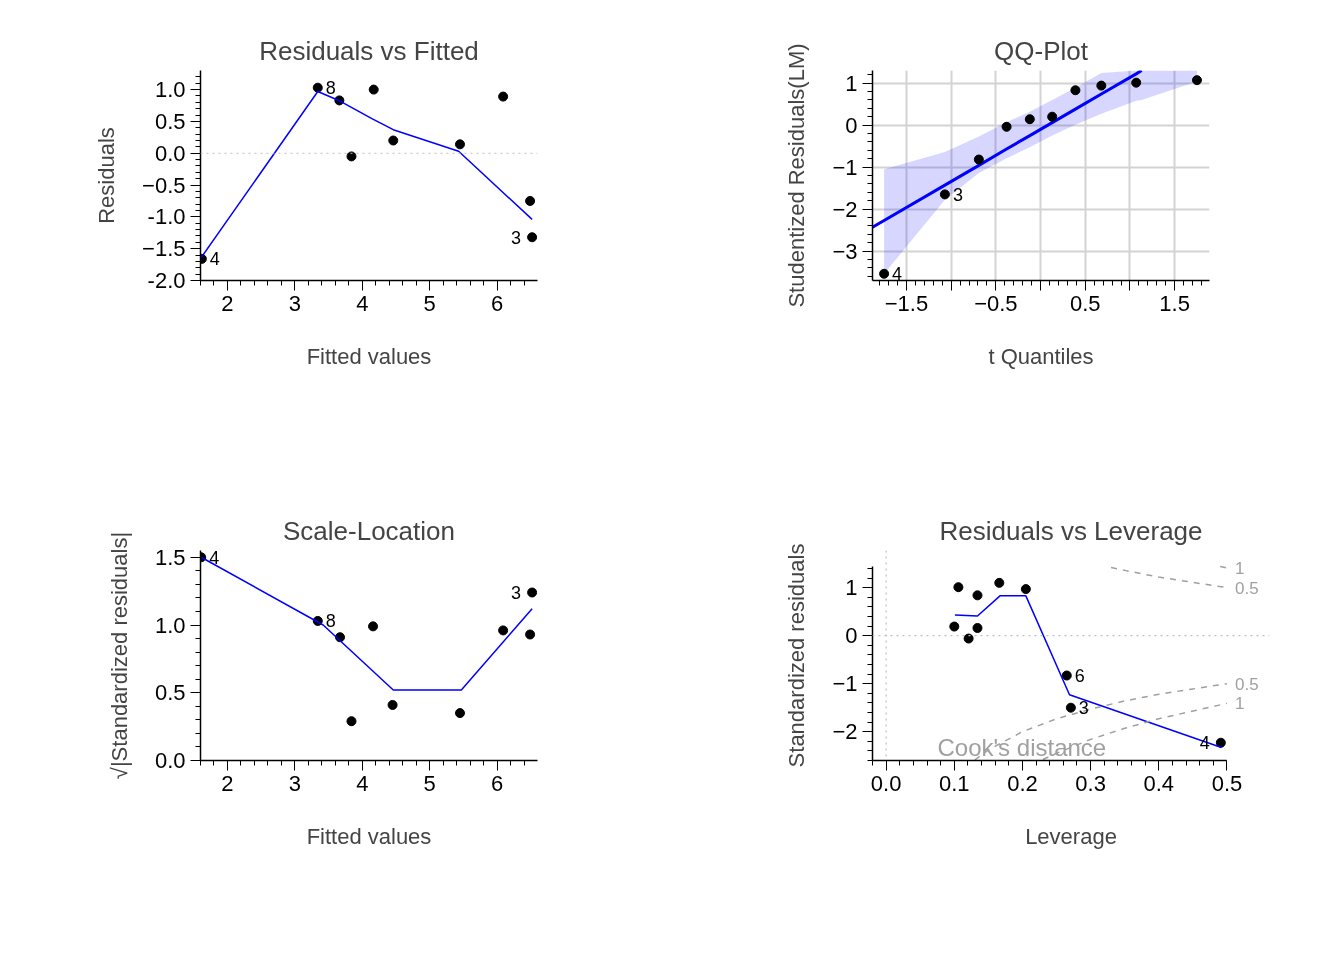 The image size is (1344, 960). What do you see at coordinates (164, 249) in the screenshot?
I see `y-tick-label: −1.5` at bounding box center [164, 249].